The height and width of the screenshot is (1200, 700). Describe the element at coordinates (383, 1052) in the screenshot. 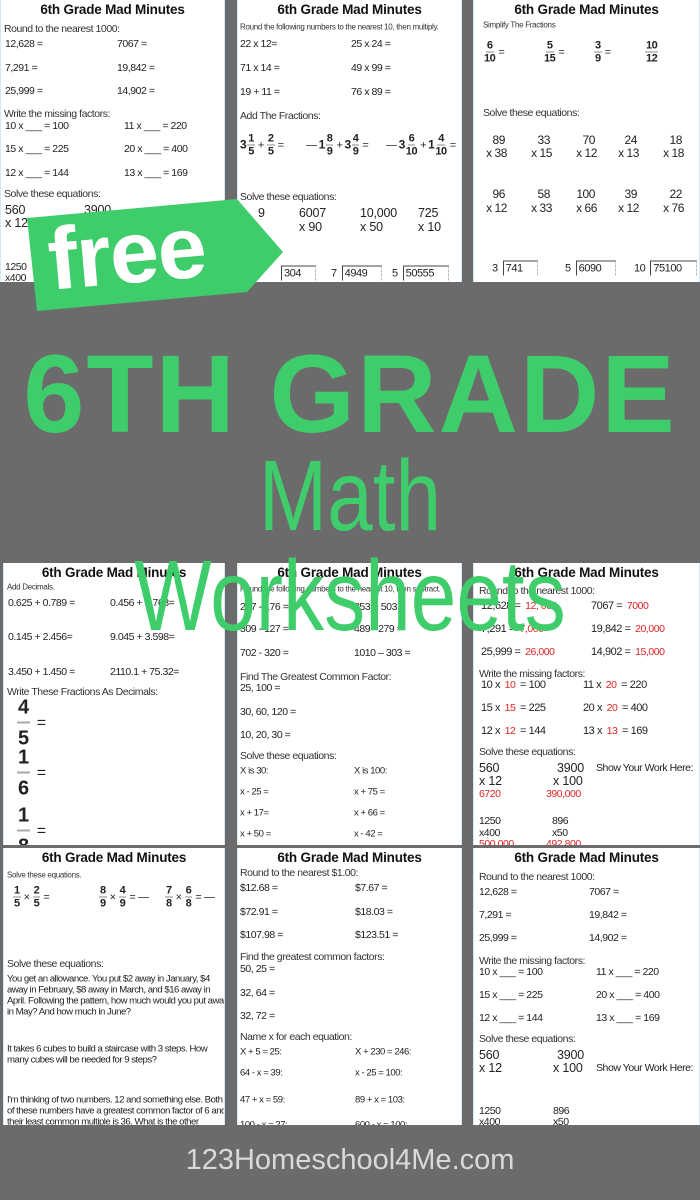

I see `worksheet-line: X + 230 = 246:` at that location.